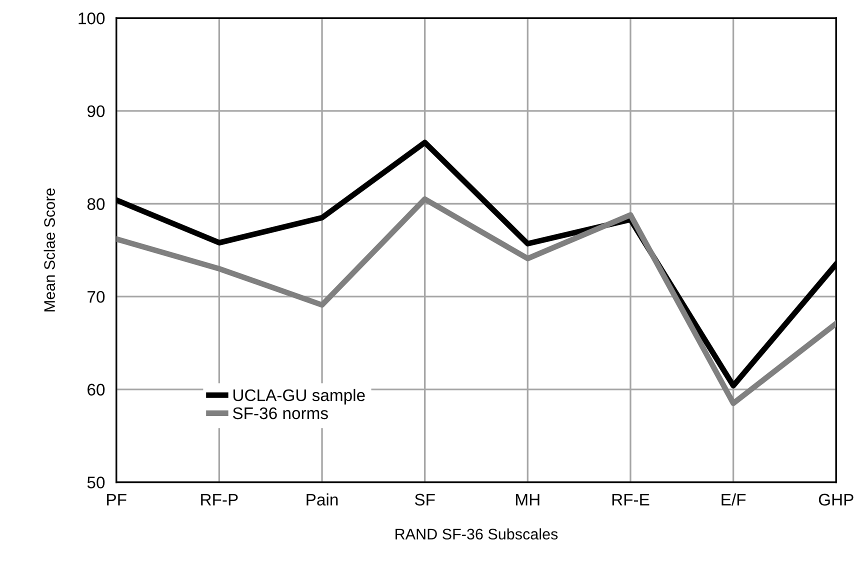 The image size is (862, 566). What do you see at coordinates (49, 250) in the screenshot?
I see `y-axis-title: Mean Sclae Score` at bounding box center [49, 250].